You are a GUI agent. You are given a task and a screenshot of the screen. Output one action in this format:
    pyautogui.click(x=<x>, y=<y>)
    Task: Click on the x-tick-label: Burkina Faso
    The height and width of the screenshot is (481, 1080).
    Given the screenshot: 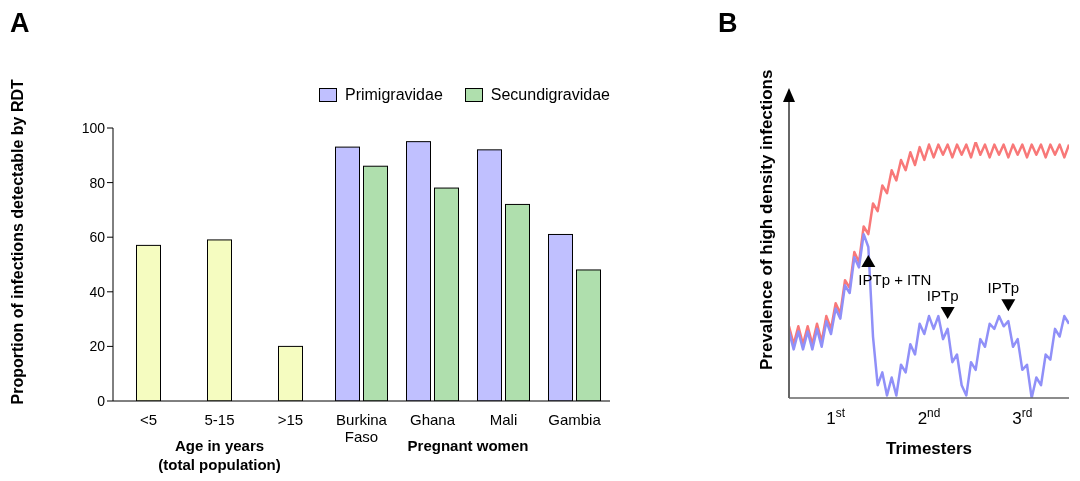 What is the action you would take?
    pyautogui.click(x=362, y=428)
    